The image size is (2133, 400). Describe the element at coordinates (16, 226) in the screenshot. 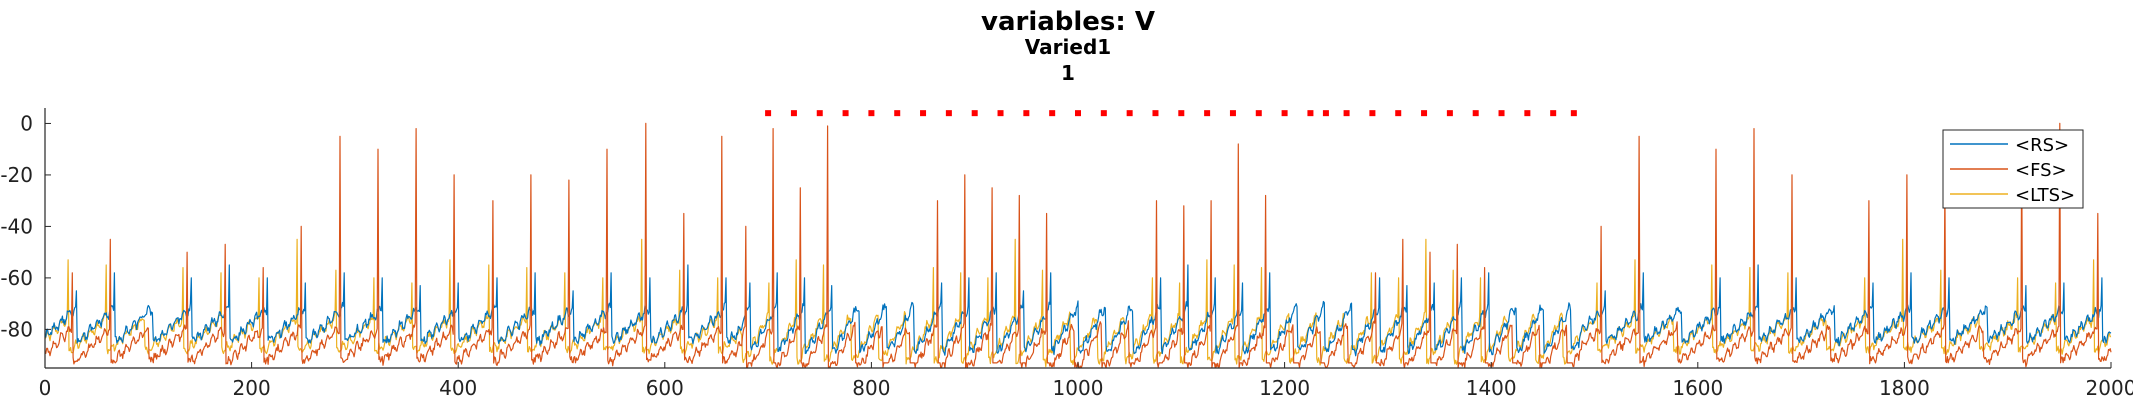

I see `y-tick-label: -40` at that location.